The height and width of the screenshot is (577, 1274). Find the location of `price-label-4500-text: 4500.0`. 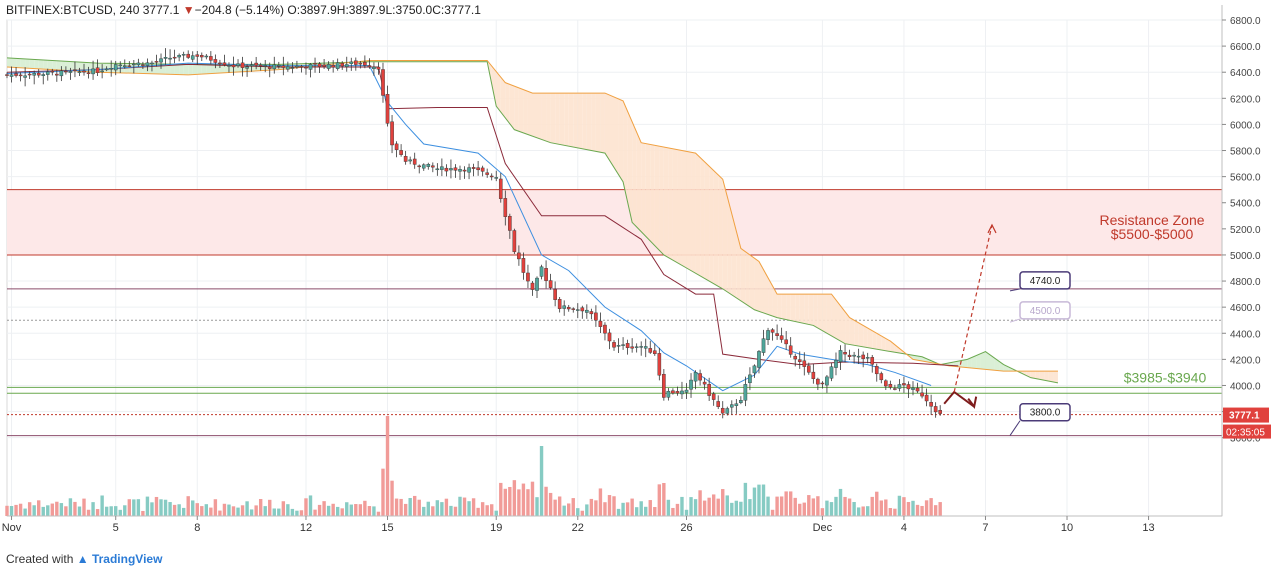

price-label-4500-text: 4500.0 is located at coordinates (1045, 311).